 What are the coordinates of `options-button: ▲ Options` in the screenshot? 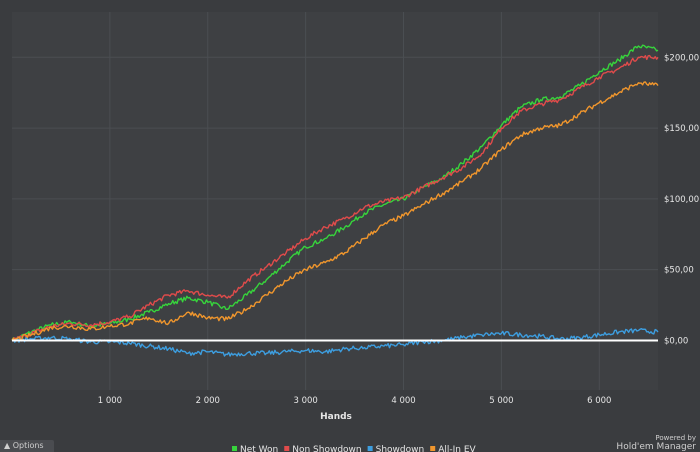 It's located at (27, 446).